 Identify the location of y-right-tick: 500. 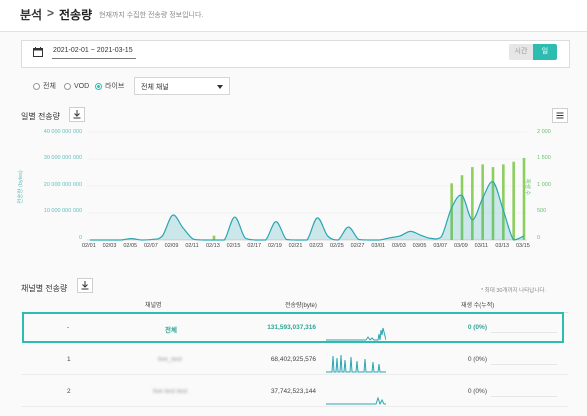
(542, 211).